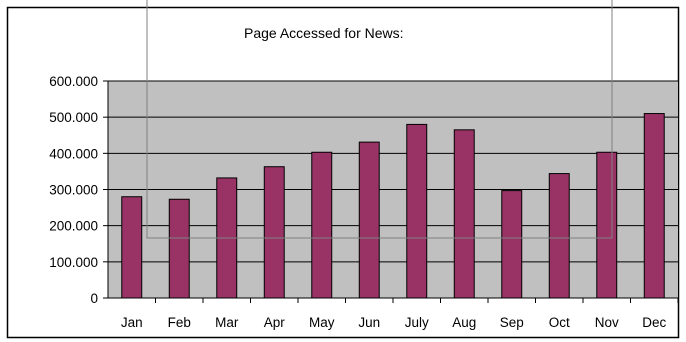  I want to click on bar-july, so click(417, 211).